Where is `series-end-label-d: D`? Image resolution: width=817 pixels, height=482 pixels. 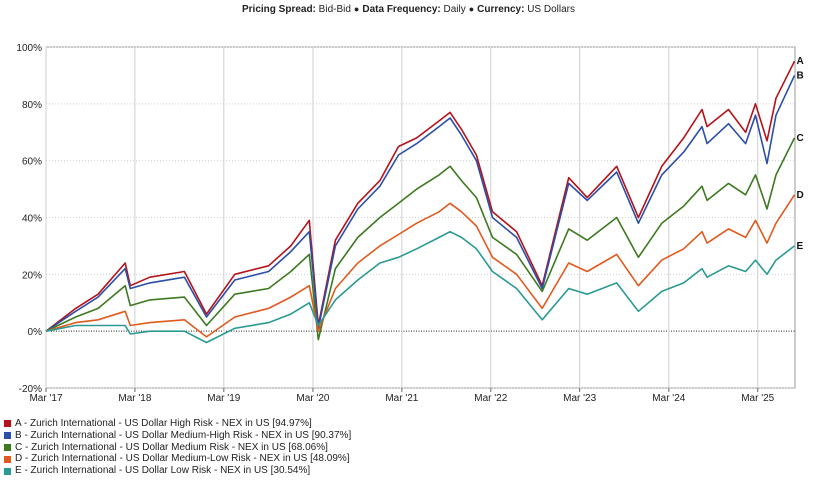
series-end-label-d: D is located at coordinates (800, 195).